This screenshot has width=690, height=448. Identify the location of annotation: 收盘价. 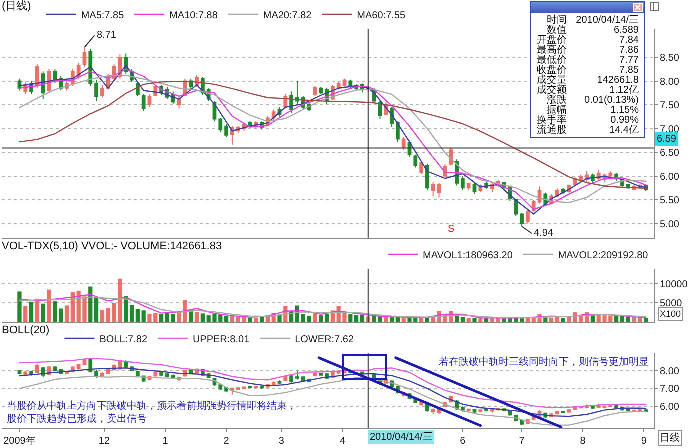
(551, 70).